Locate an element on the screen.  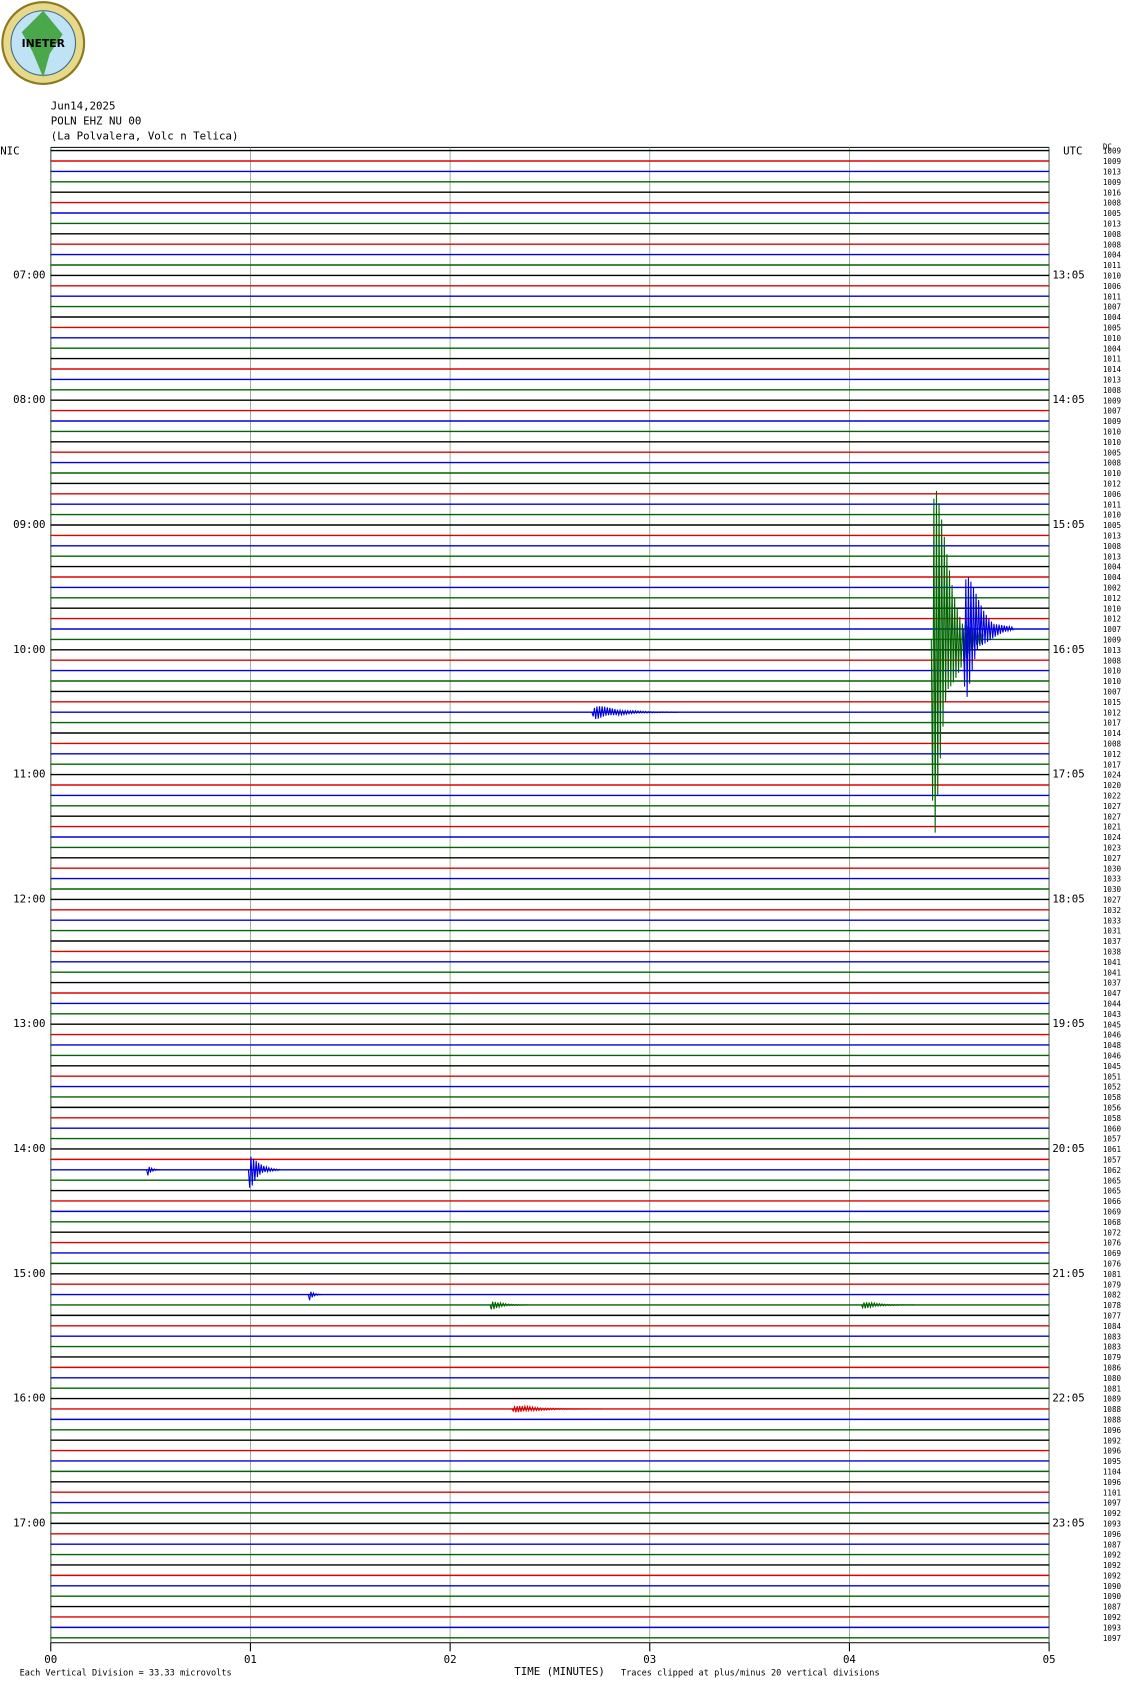
dc-label: DC is located at coordinates (1107, 146).